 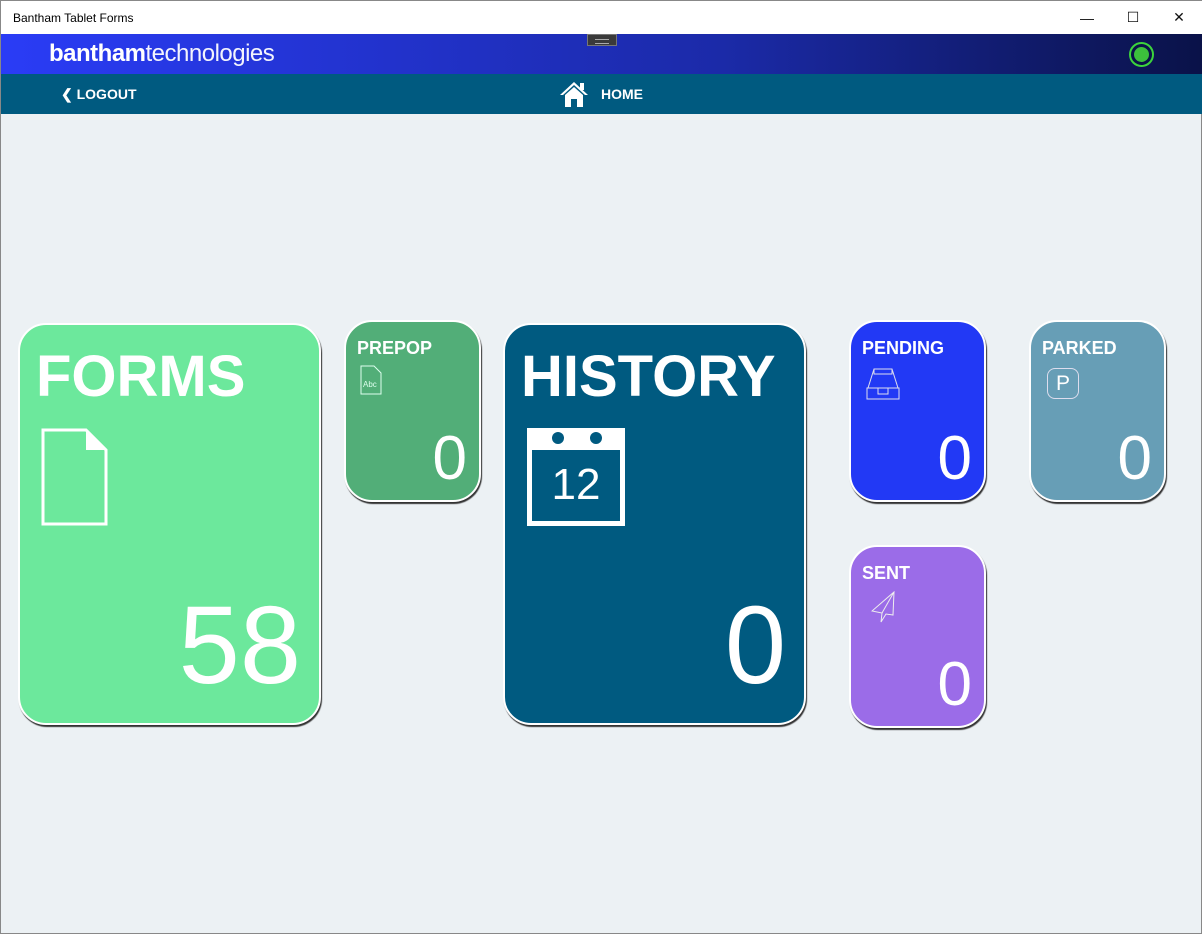 What do you see at coordinates (1133, 17) in the screenshot?
I see `maximize-button: ☐` at bounding box center [1133, 17].